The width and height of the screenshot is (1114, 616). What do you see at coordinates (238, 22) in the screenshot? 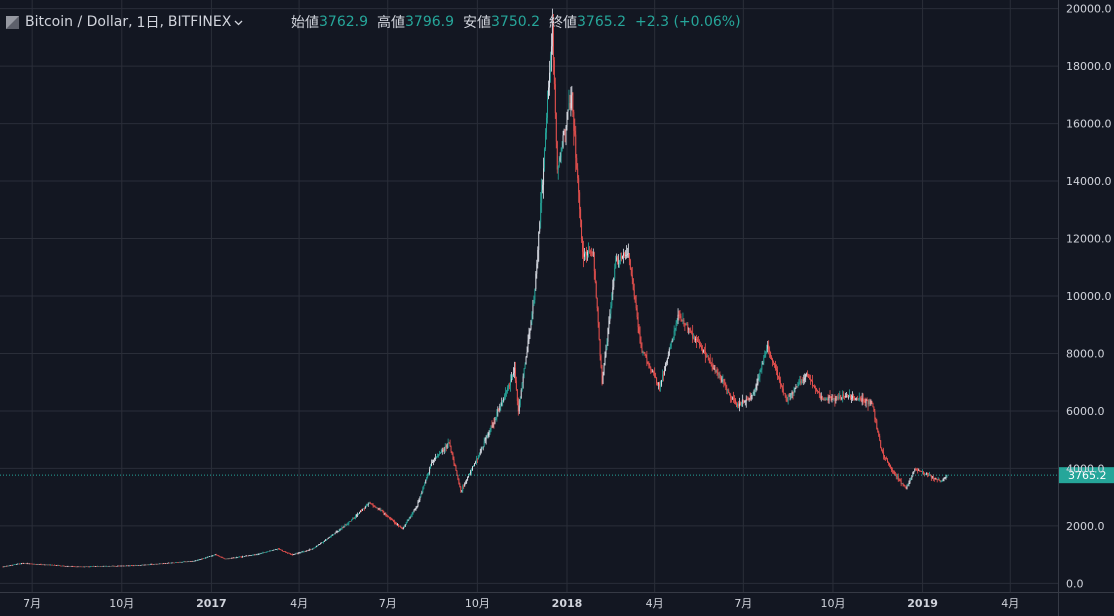
I see `chevron-down-icon` at bounding box center [238, 22].